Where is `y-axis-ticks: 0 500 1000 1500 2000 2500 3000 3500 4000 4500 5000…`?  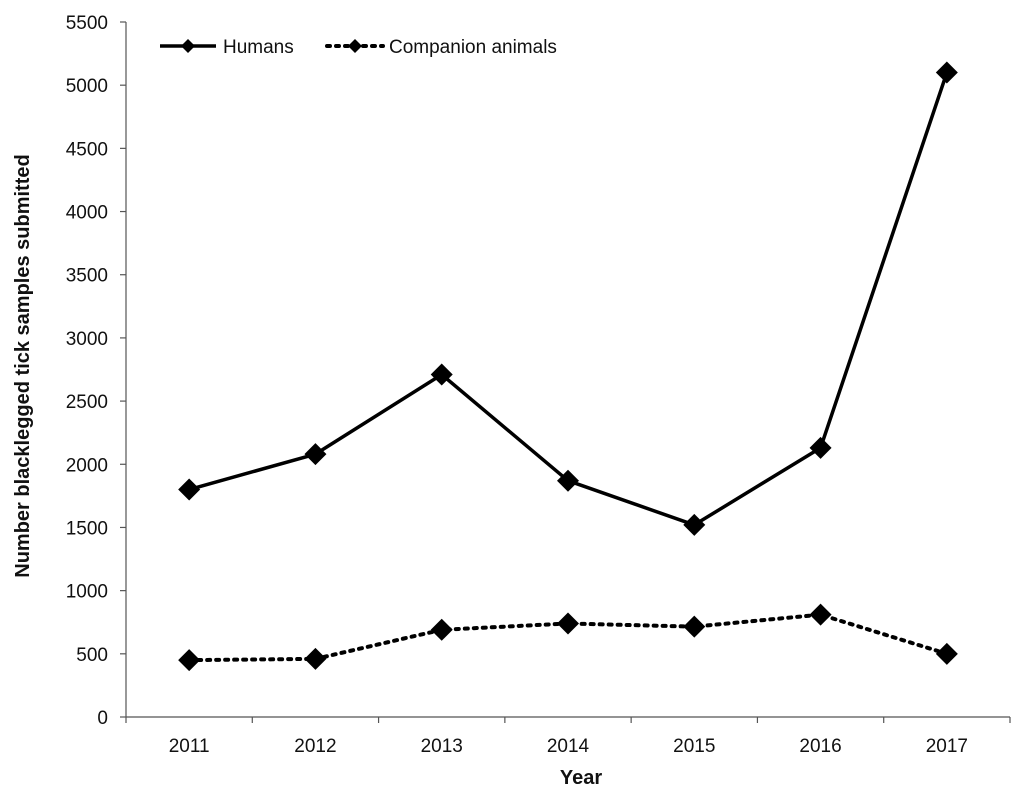
y-axis-ticks: 0 500 1000 1500 2000 2500 3000 3500 4000 4500 5000… is located at coordinates (96, 371).